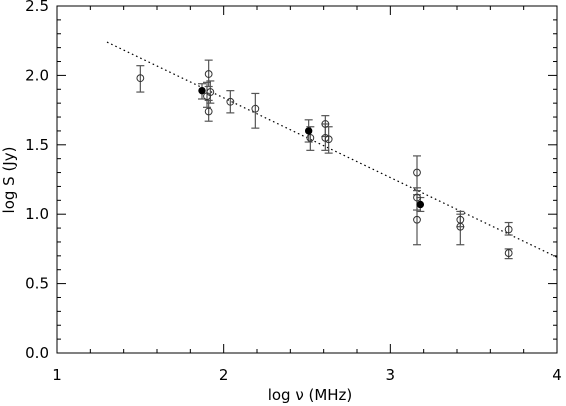 Image resolution: width=566 pixels, height=406 pixels. What do you see at coordinates (9, 180) in the screenshot?
I see `y-axis-label: log S (Jy)` at bounding box center [9, 180].